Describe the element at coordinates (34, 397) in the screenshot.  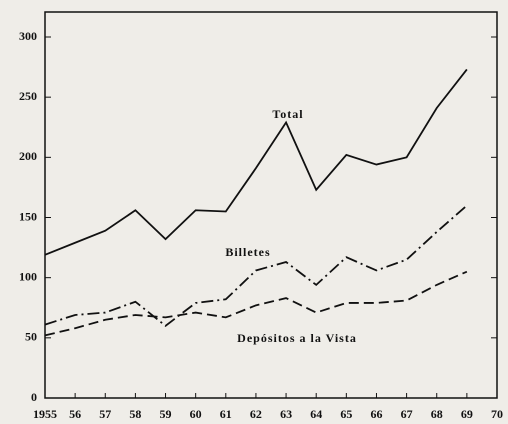
I see `y-tick-label: 0` at that location.